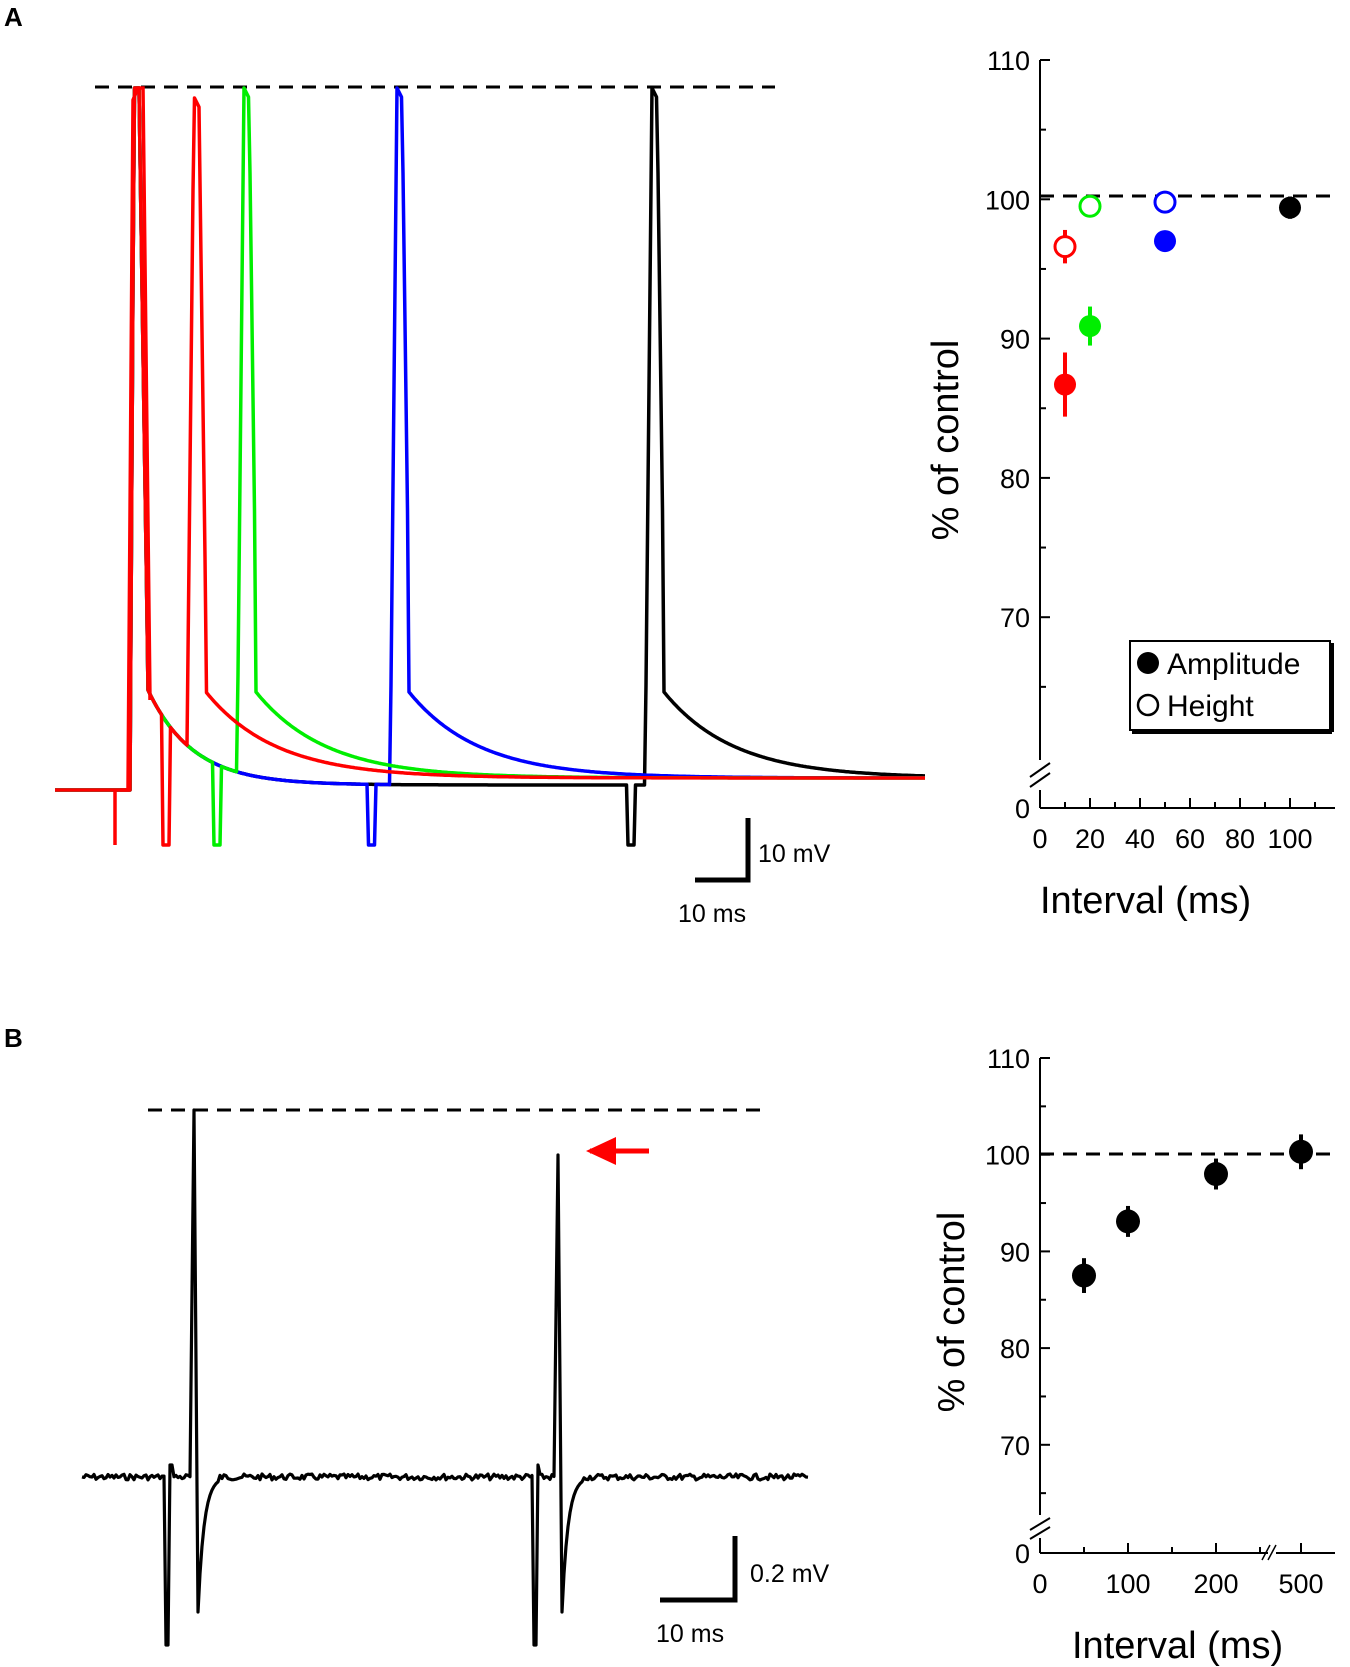 The height and width of the screenshot is (1667, 1350). I want to click on chart-a-legend-height: Height, so click(1210, 706).